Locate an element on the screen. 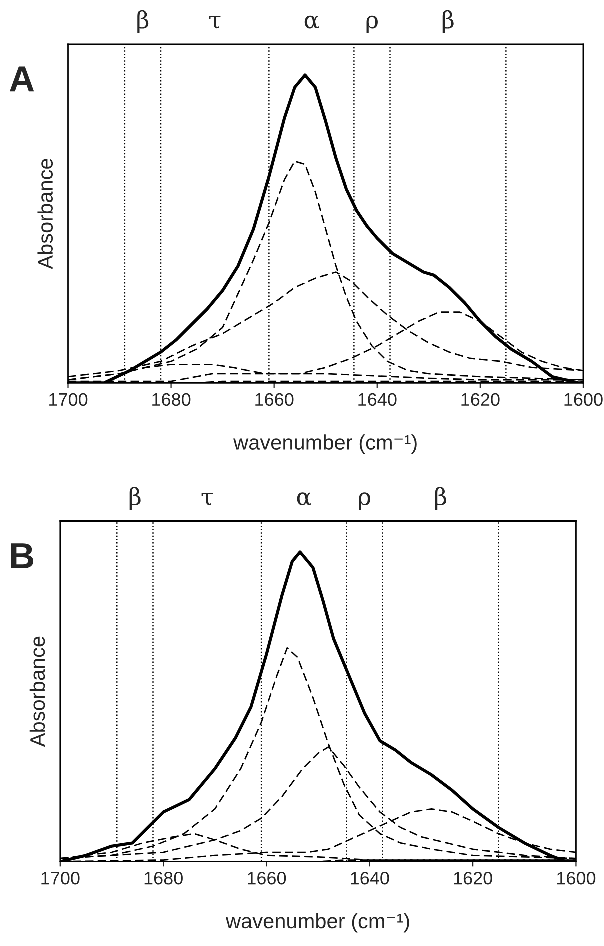 This screenshot has width=604, height=946. chart-title: B is located at coordinates (22, 556).